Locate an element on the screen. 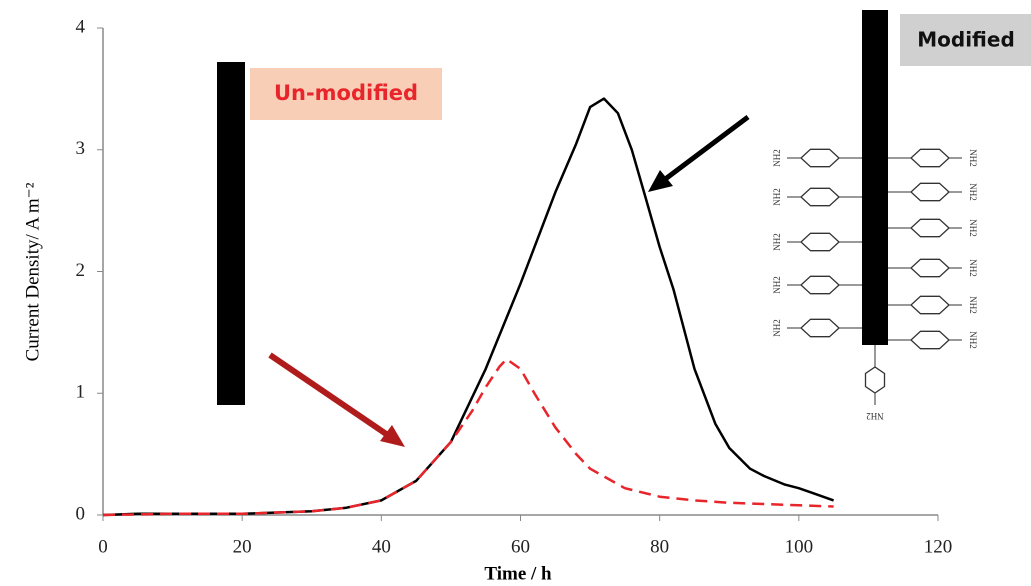 The image size is (1031, 586). x-tick-label: 40 is located at coordinates (381, 546).